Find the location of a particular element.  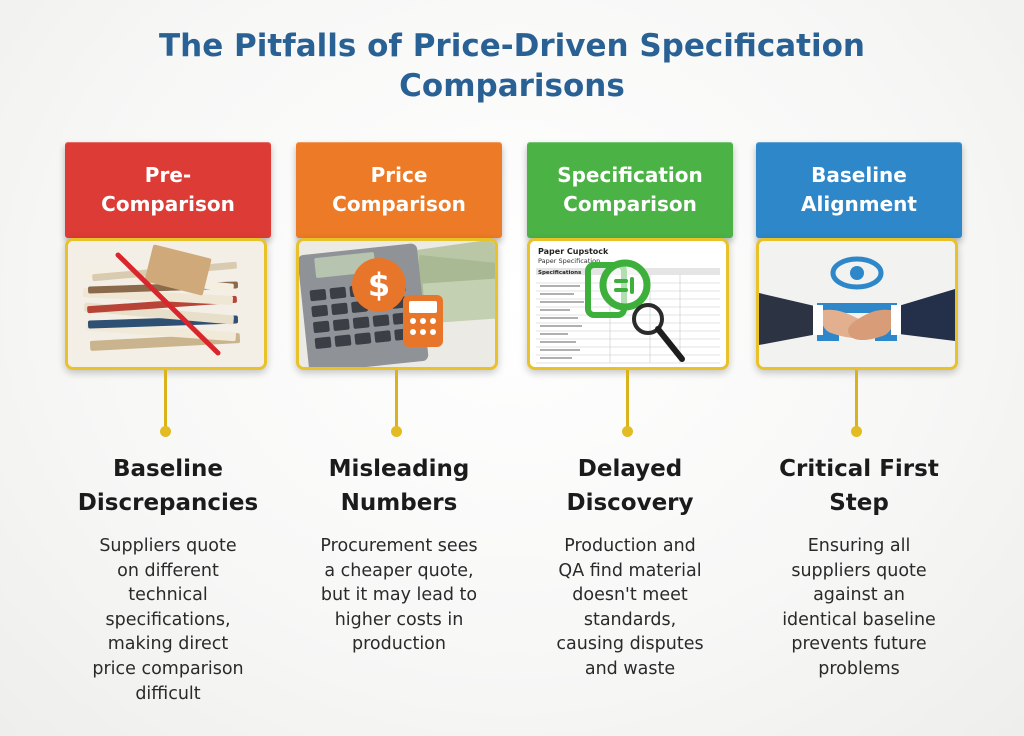

spec-sheet-section: Specifications is located at coordinates (560, 273).